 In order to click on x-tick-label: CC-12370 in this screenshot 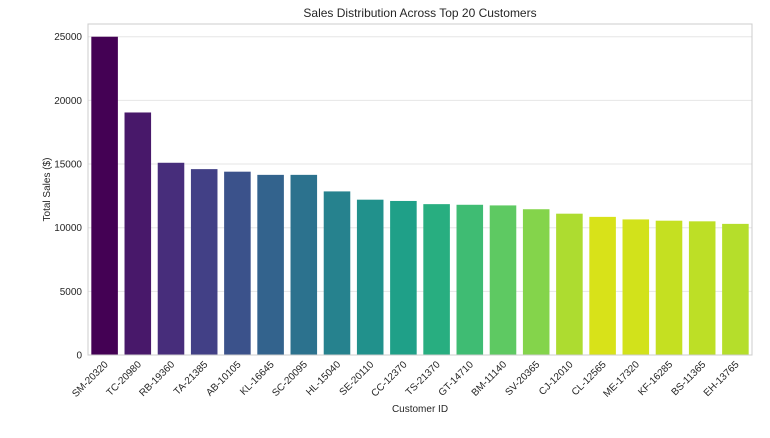, I will do `click(390, 379)`.